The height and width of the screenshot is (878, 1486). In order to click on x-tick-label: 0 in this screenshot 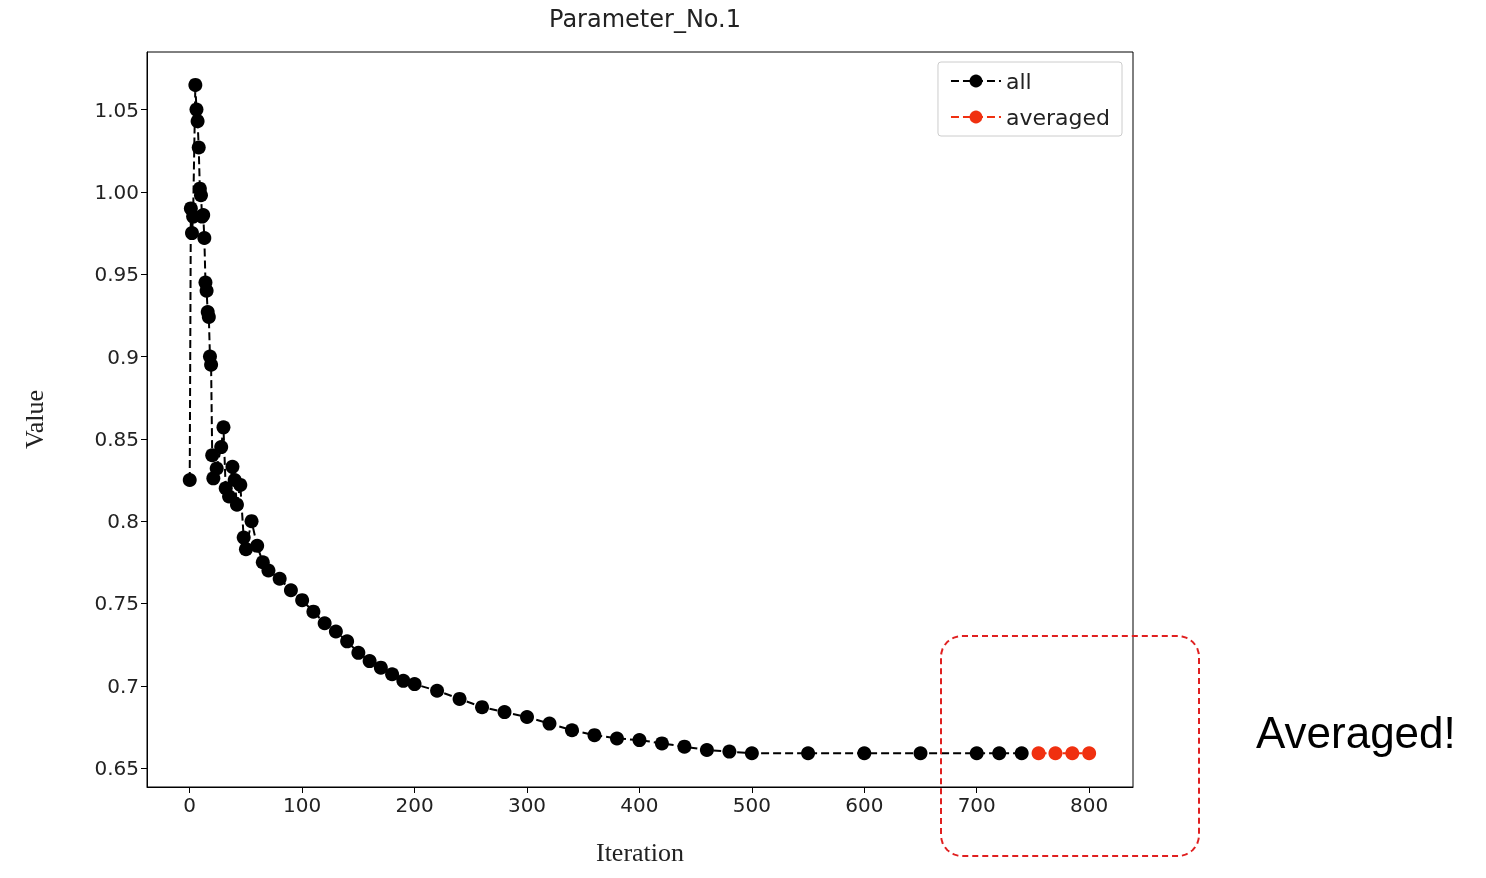, I will do `click(190, 805)`.